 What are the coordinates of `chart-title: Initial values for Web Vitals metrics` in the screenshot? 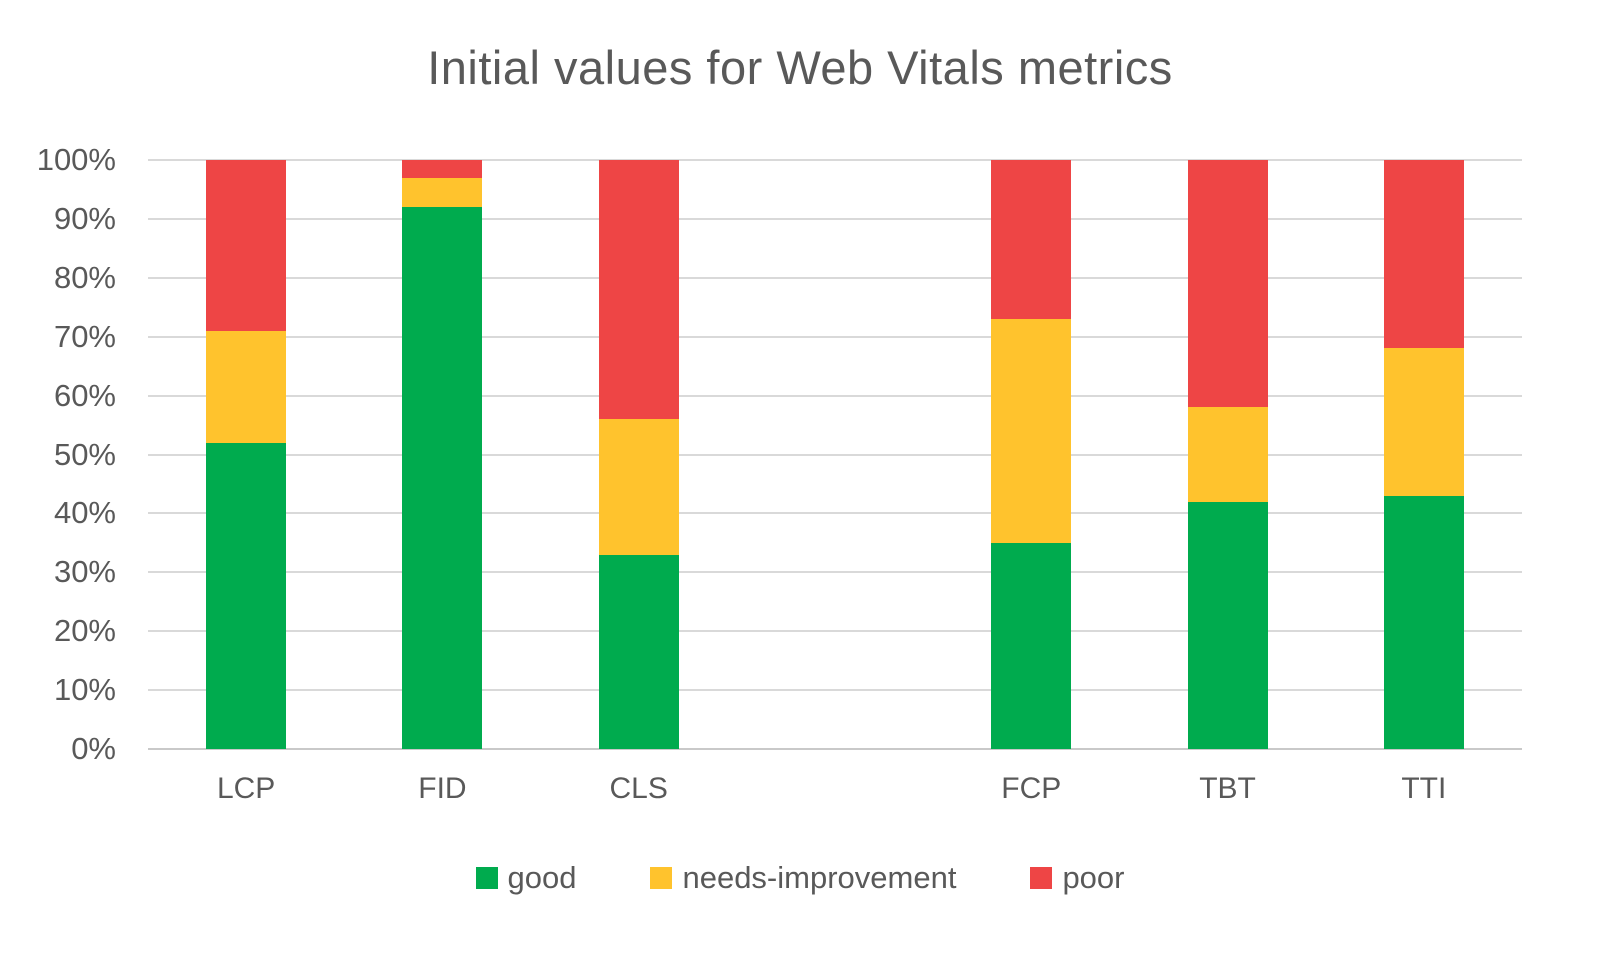 It's located at (800, 67).